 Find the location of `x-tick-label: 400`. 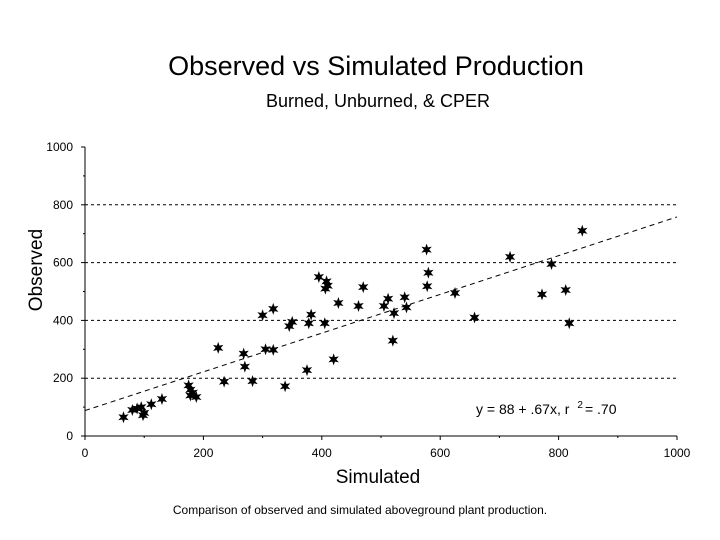

x-tick-label: 400 is located at coordinates (322, 453).